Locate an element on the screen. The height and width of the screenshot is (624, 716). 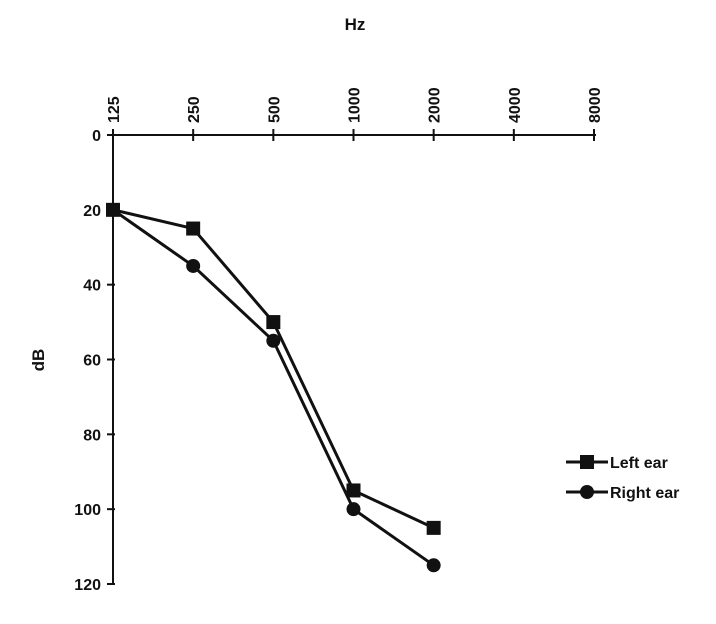
y-tick-label: 0 is located at coordinates (96, 136).